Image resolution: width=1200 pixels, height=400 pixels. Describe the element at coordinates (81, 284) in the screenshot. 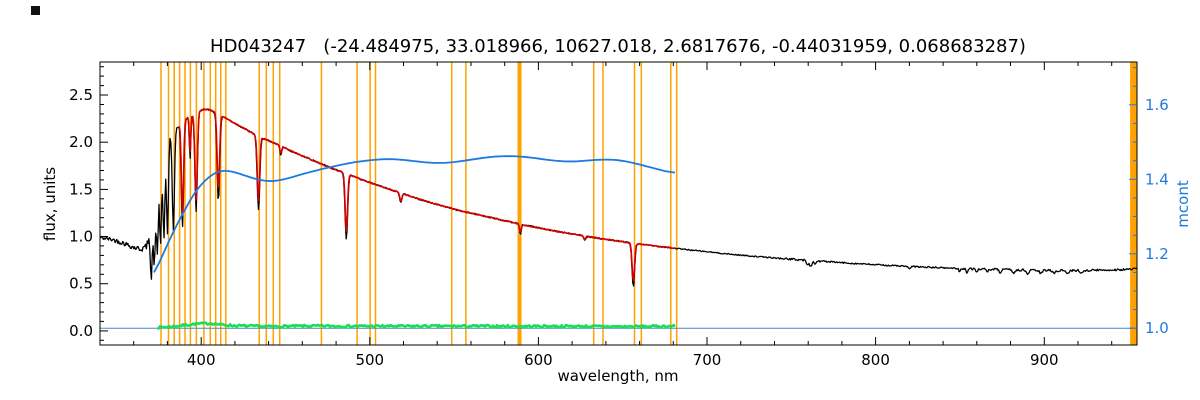

I see `y-left-tick-label: 0.5` at that location.